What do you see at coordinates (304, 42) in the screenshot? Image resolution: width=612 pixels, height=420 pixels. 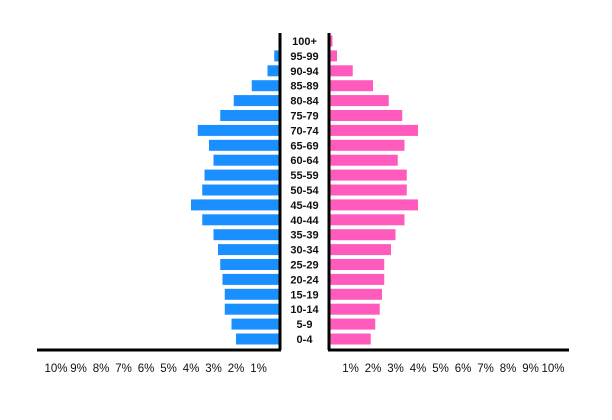 I see `age-label-100+: 100+` at bounding box center [304, 42].